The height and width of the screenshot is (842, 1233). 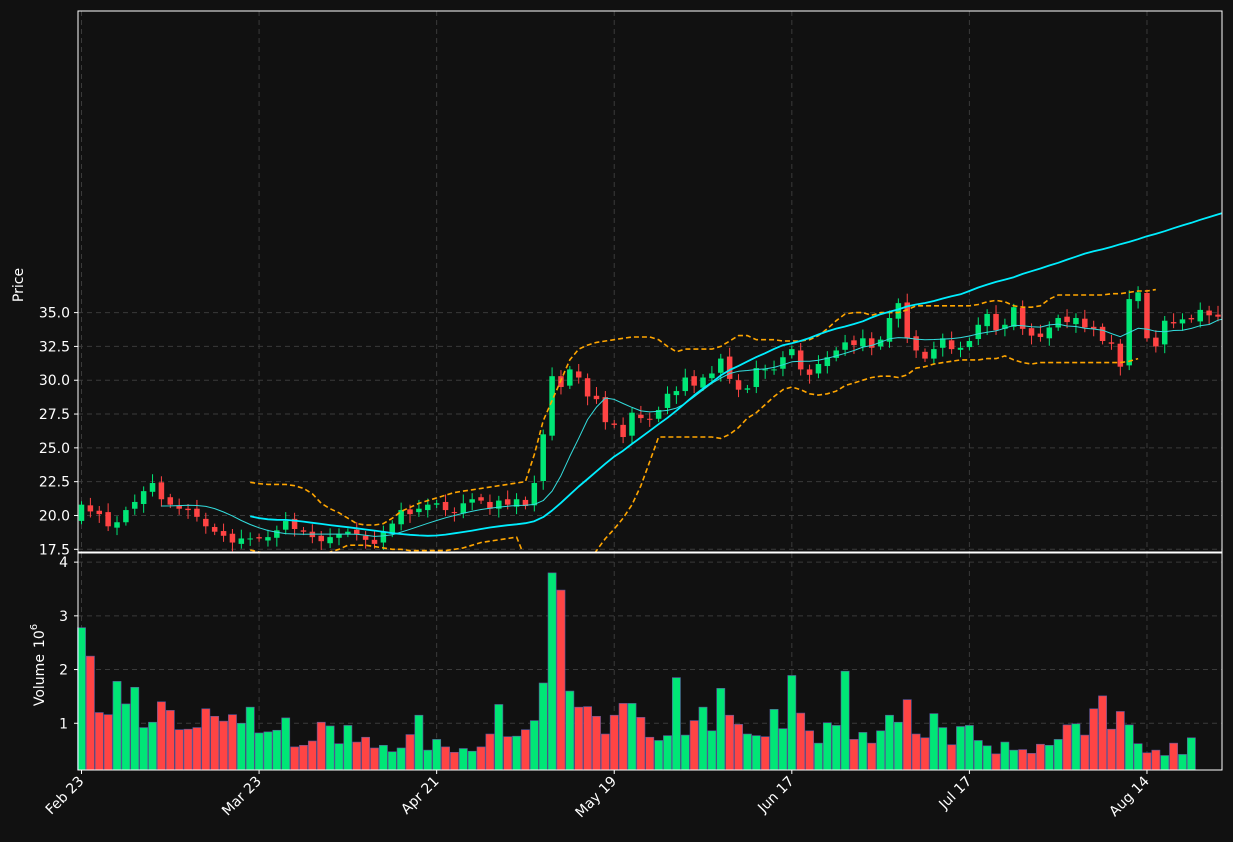 I want to click on volume-ytick-label: 2, so click(x=63, y=671).